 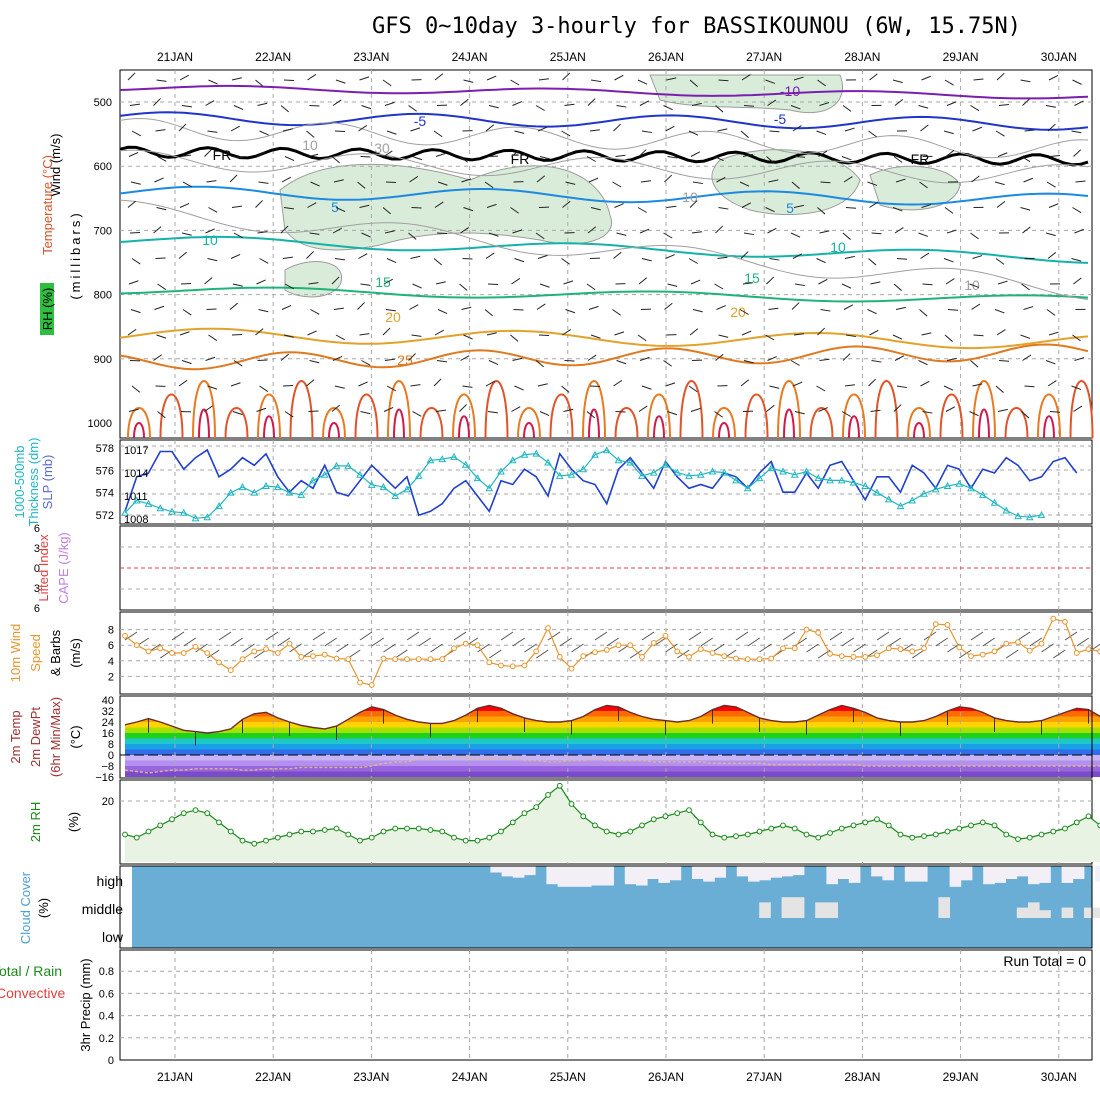 I want to click on temp2m-tick: 16, so click(x=108, y=734).